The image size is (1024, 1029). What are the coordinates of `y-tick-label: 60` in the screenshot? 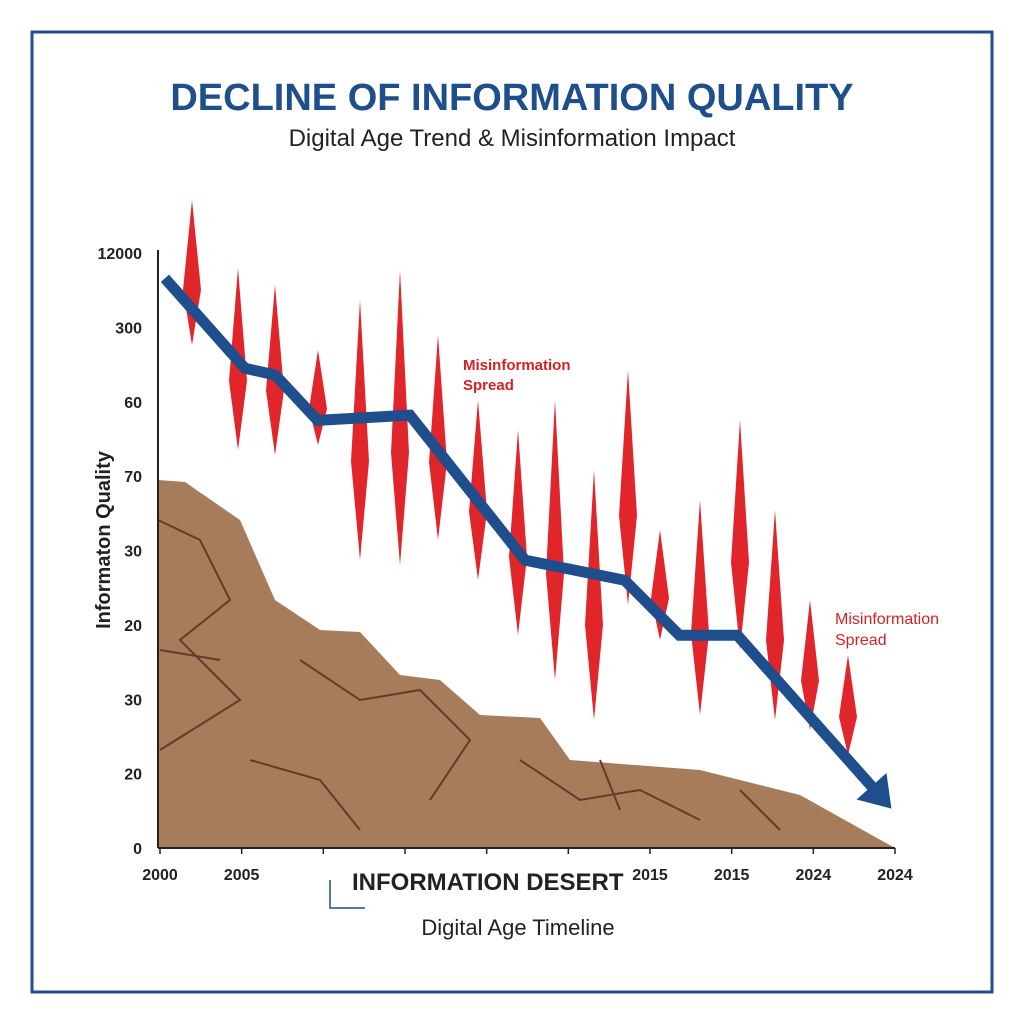 It's located at (133, 403).